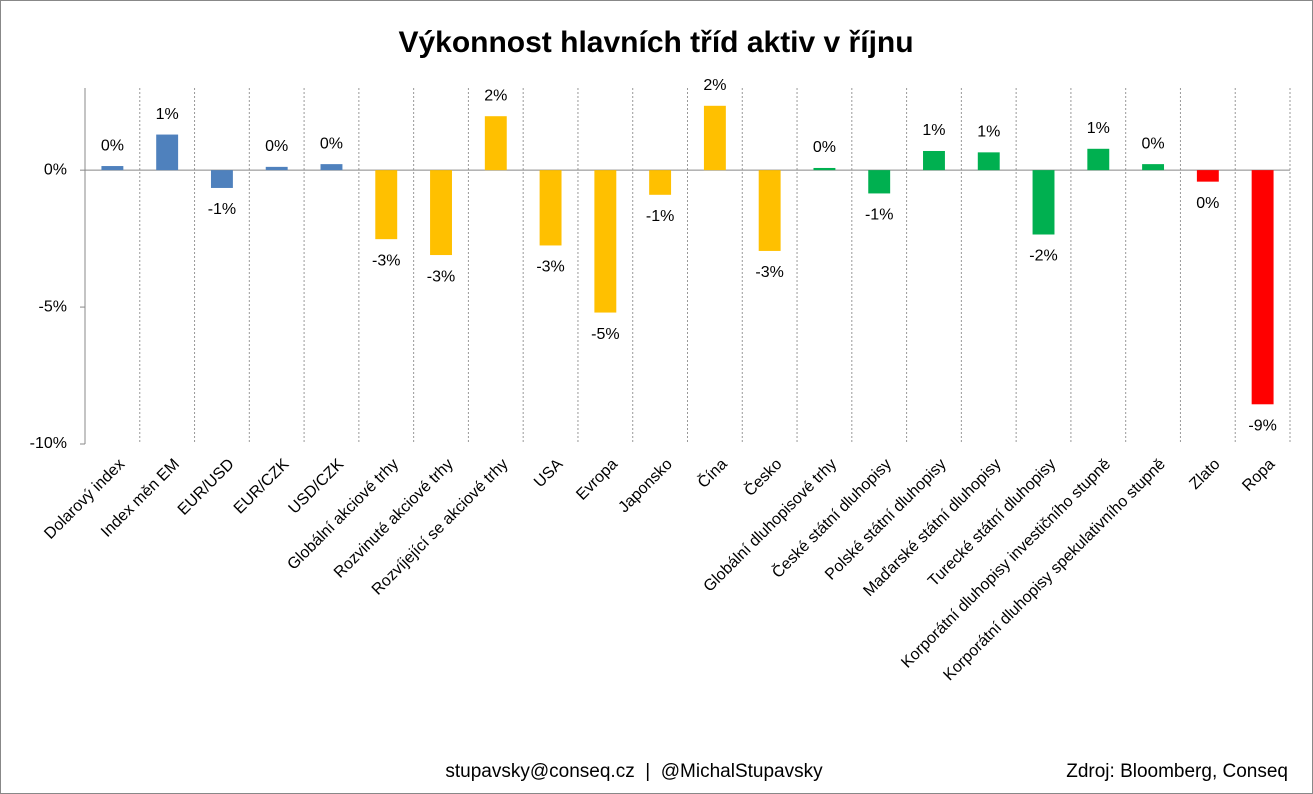 The image size is (1313, 794). Describe the element at coordinates (655, 42) in the screenshot. I see `chart-title: Výkonnost hlavních tříd aktiv v říjnu` at that location.